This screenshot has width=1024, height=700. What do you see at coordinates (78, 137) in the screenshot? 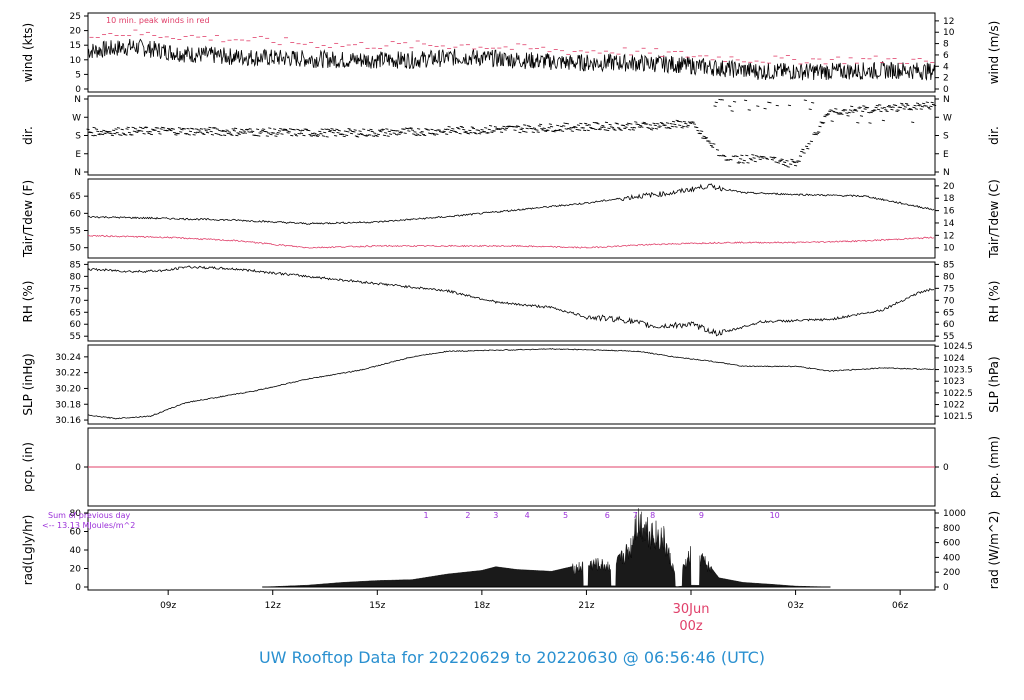
I see `y-tick-label: S` at bounding box center [78, 137].